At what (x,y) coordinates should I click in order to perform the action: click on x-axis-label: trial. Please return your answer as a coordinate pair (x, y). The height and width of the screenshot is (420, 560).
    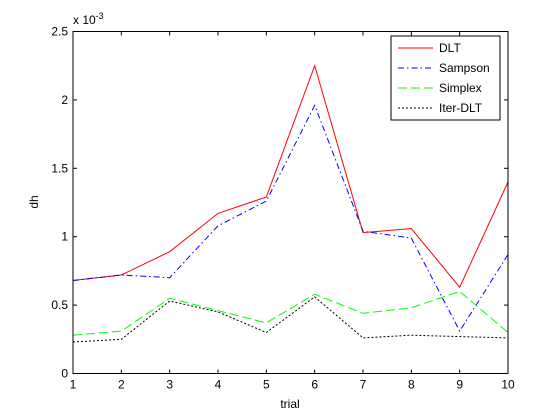
    Looking at the image, I should click on (289, 404).